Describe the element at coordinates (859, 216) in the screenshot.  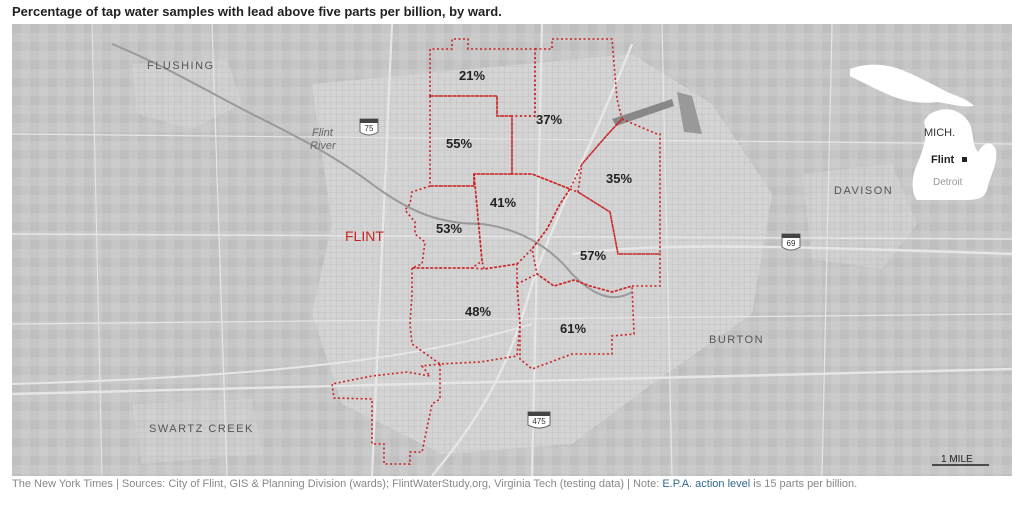
I see `davison-urban` at that location.